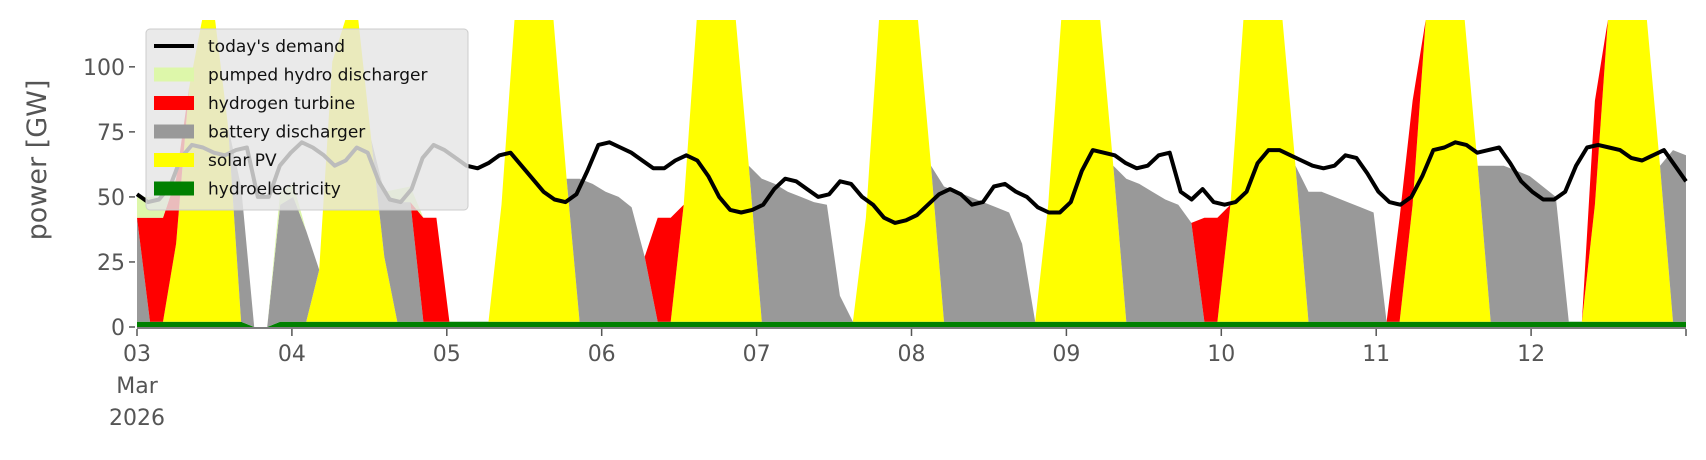 This screenshot has height=460, width=1706. What do you see at coordinates (1531, 354) in the screenshot?
I see `x-tick-label: 12` at bounding box center [1531, 354].